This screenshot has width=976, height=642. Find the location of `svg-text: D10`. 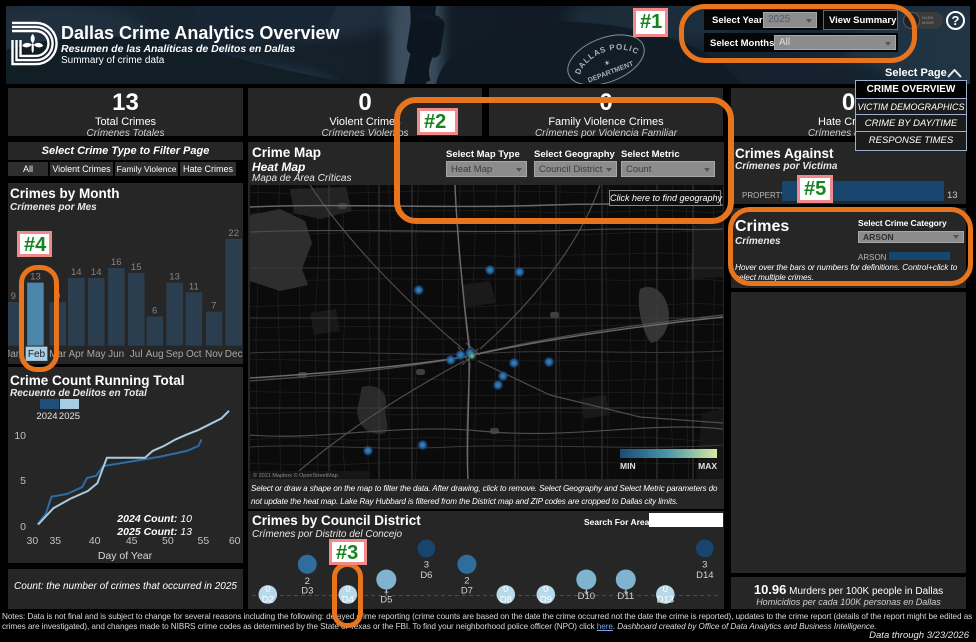

svg-text: D10 is located at coordinates (586, 596).